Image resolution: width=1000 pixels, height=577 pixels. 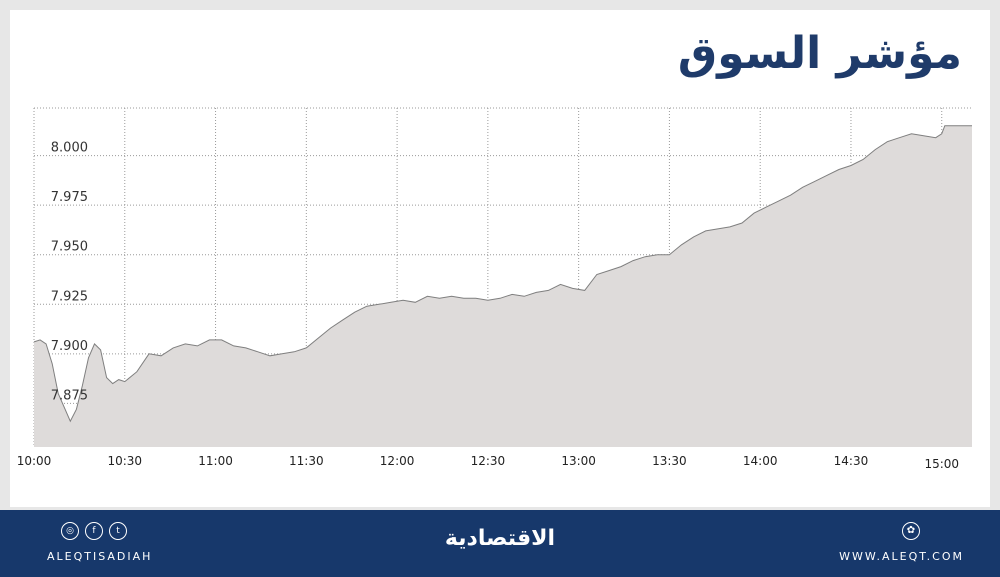 What do you see at coordinates (69, 197) in the screenshot?
I see `y-tick-label: 7.975` at bounding box center [69, 197].